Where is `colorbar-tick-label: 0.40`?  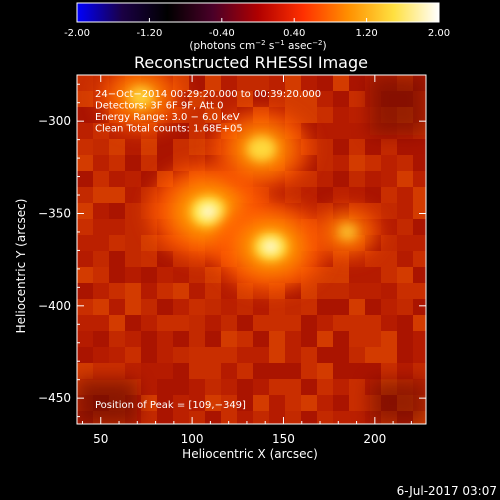
colorbar-tick-label: 0.40 is located at coordinates (294, 33).